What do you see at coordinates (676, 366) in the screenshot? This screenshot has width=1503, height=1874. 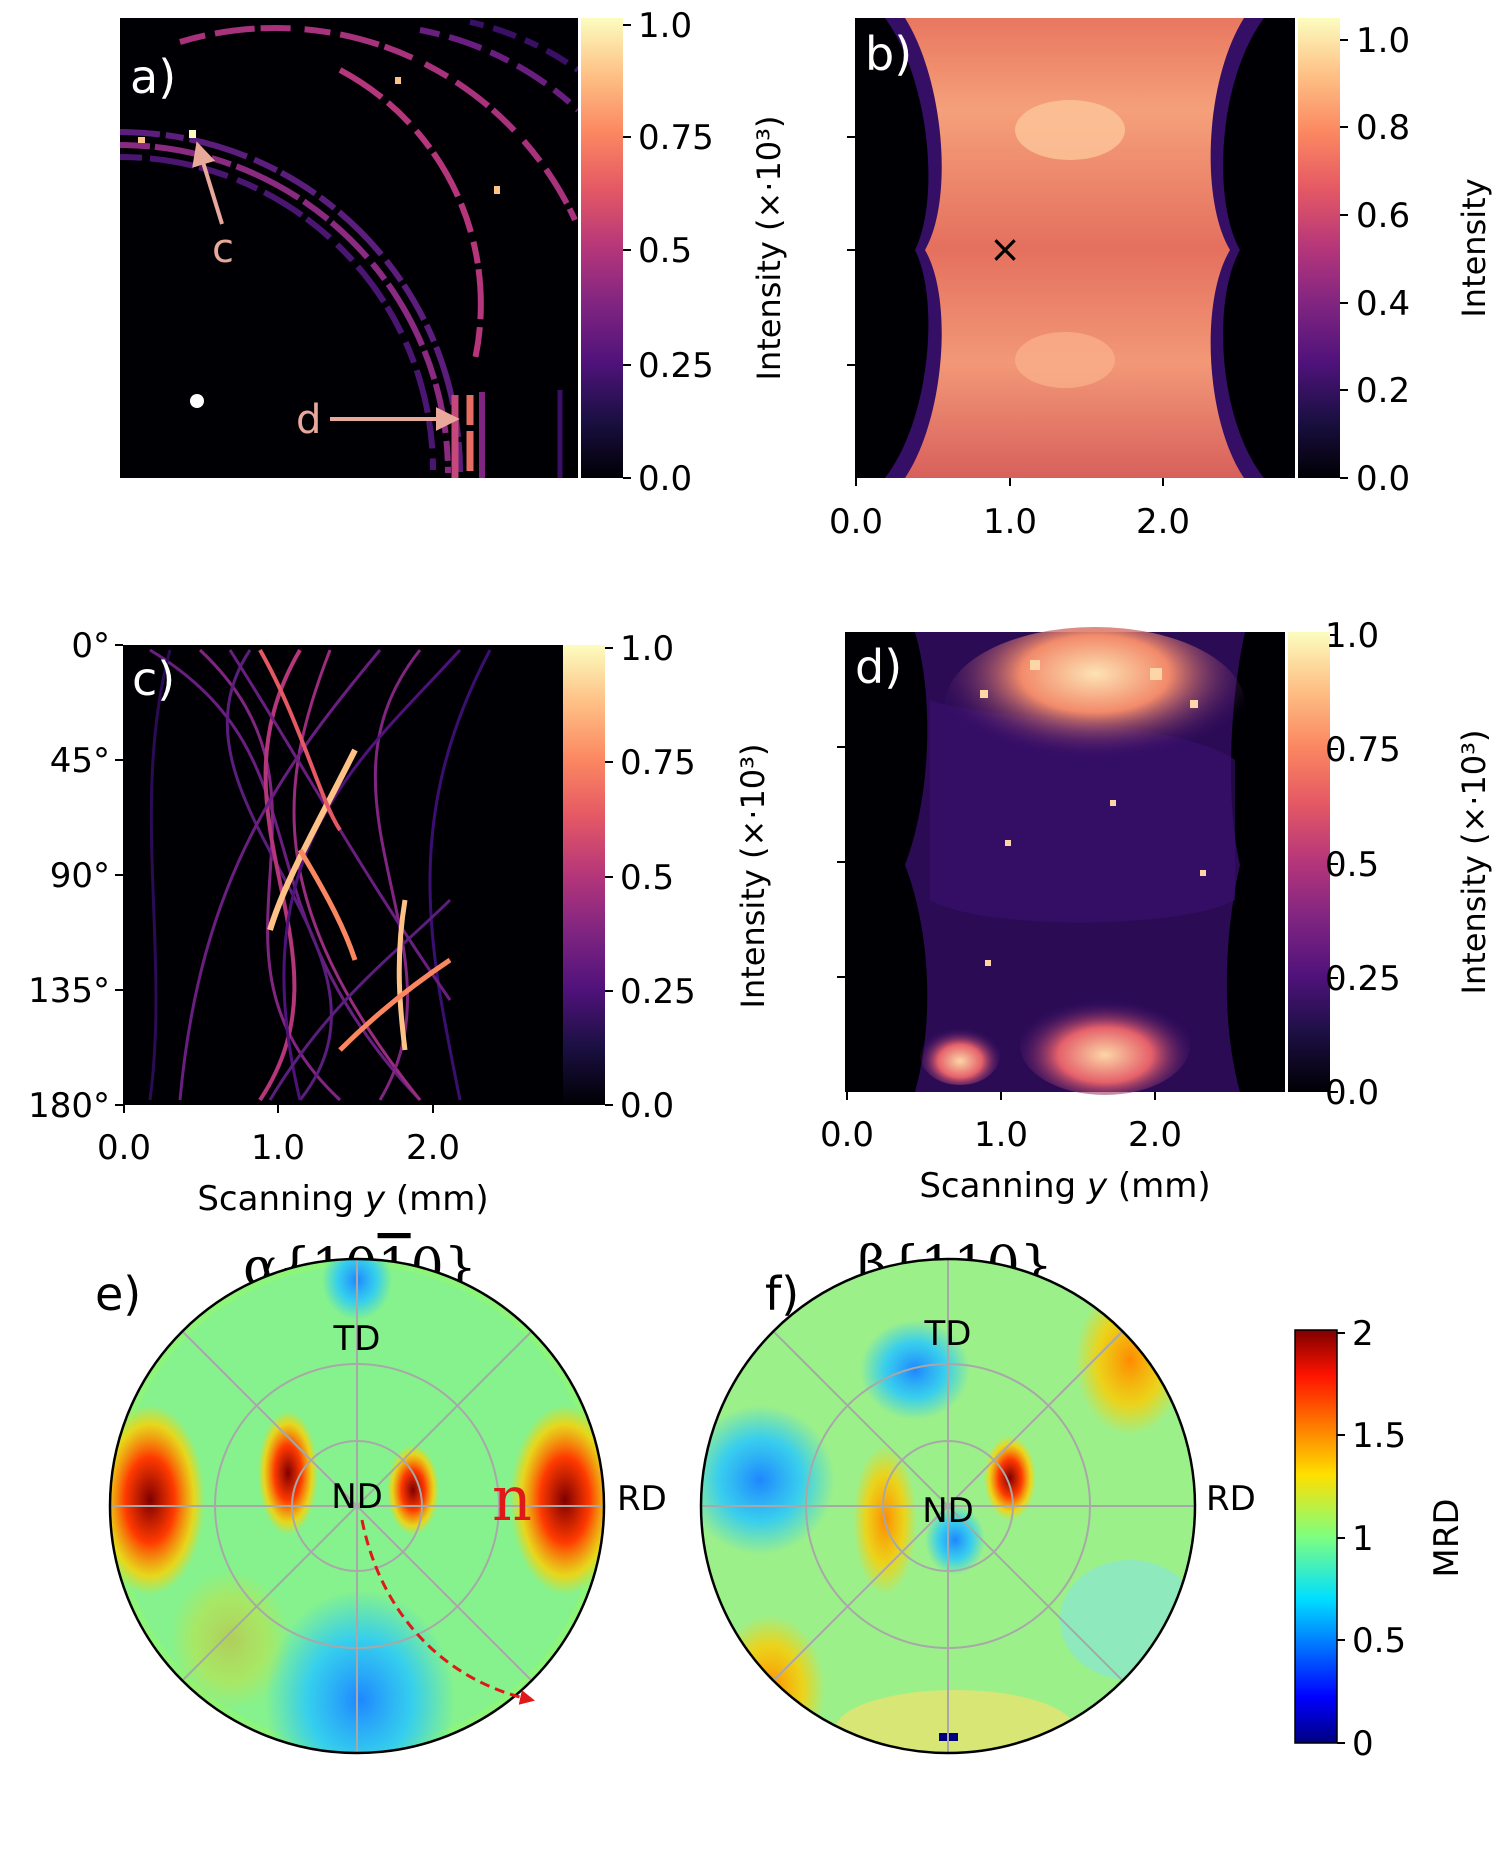 I see `colorbar-a-tick: 0.25` at bounding box center [676, 366].